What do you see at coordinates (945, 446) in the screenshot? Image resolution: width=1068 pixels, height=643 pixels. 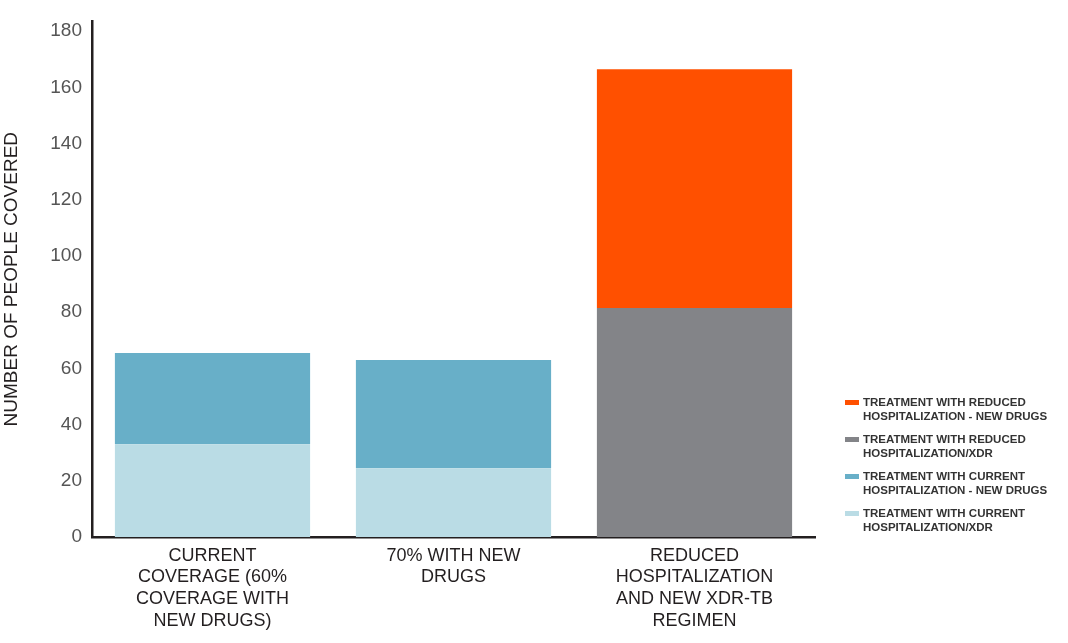 I see `legend-label: TREATMENT WITH REDUCED HOSPITALIZATION/XDR` at bounding box center [945, 446].